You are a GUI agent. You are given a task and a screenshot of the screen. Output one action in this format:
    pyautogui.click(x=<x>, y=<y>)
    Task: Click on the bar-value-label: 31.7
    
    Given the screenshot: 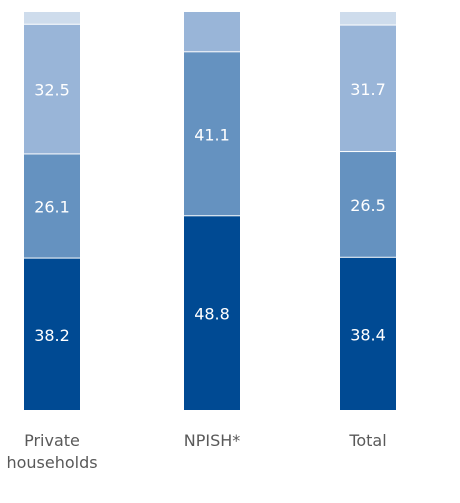 What is the action you would take?
    pyautogui.click(x=368, y=89)
    